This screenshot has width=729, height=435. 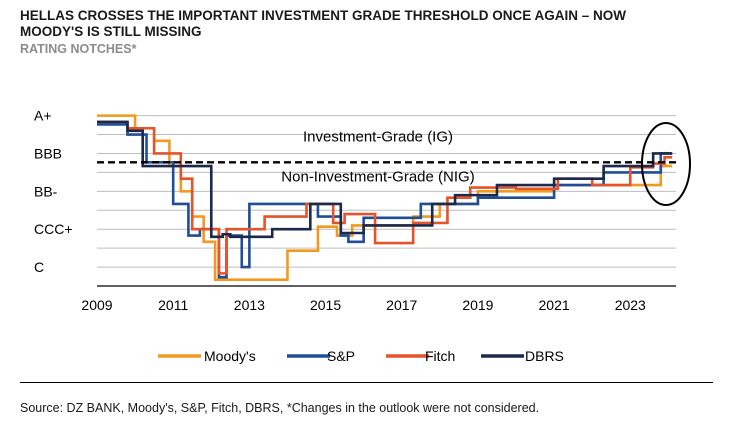 I want to click on legend-label-sp: S&P, so click(x=341, y=356).